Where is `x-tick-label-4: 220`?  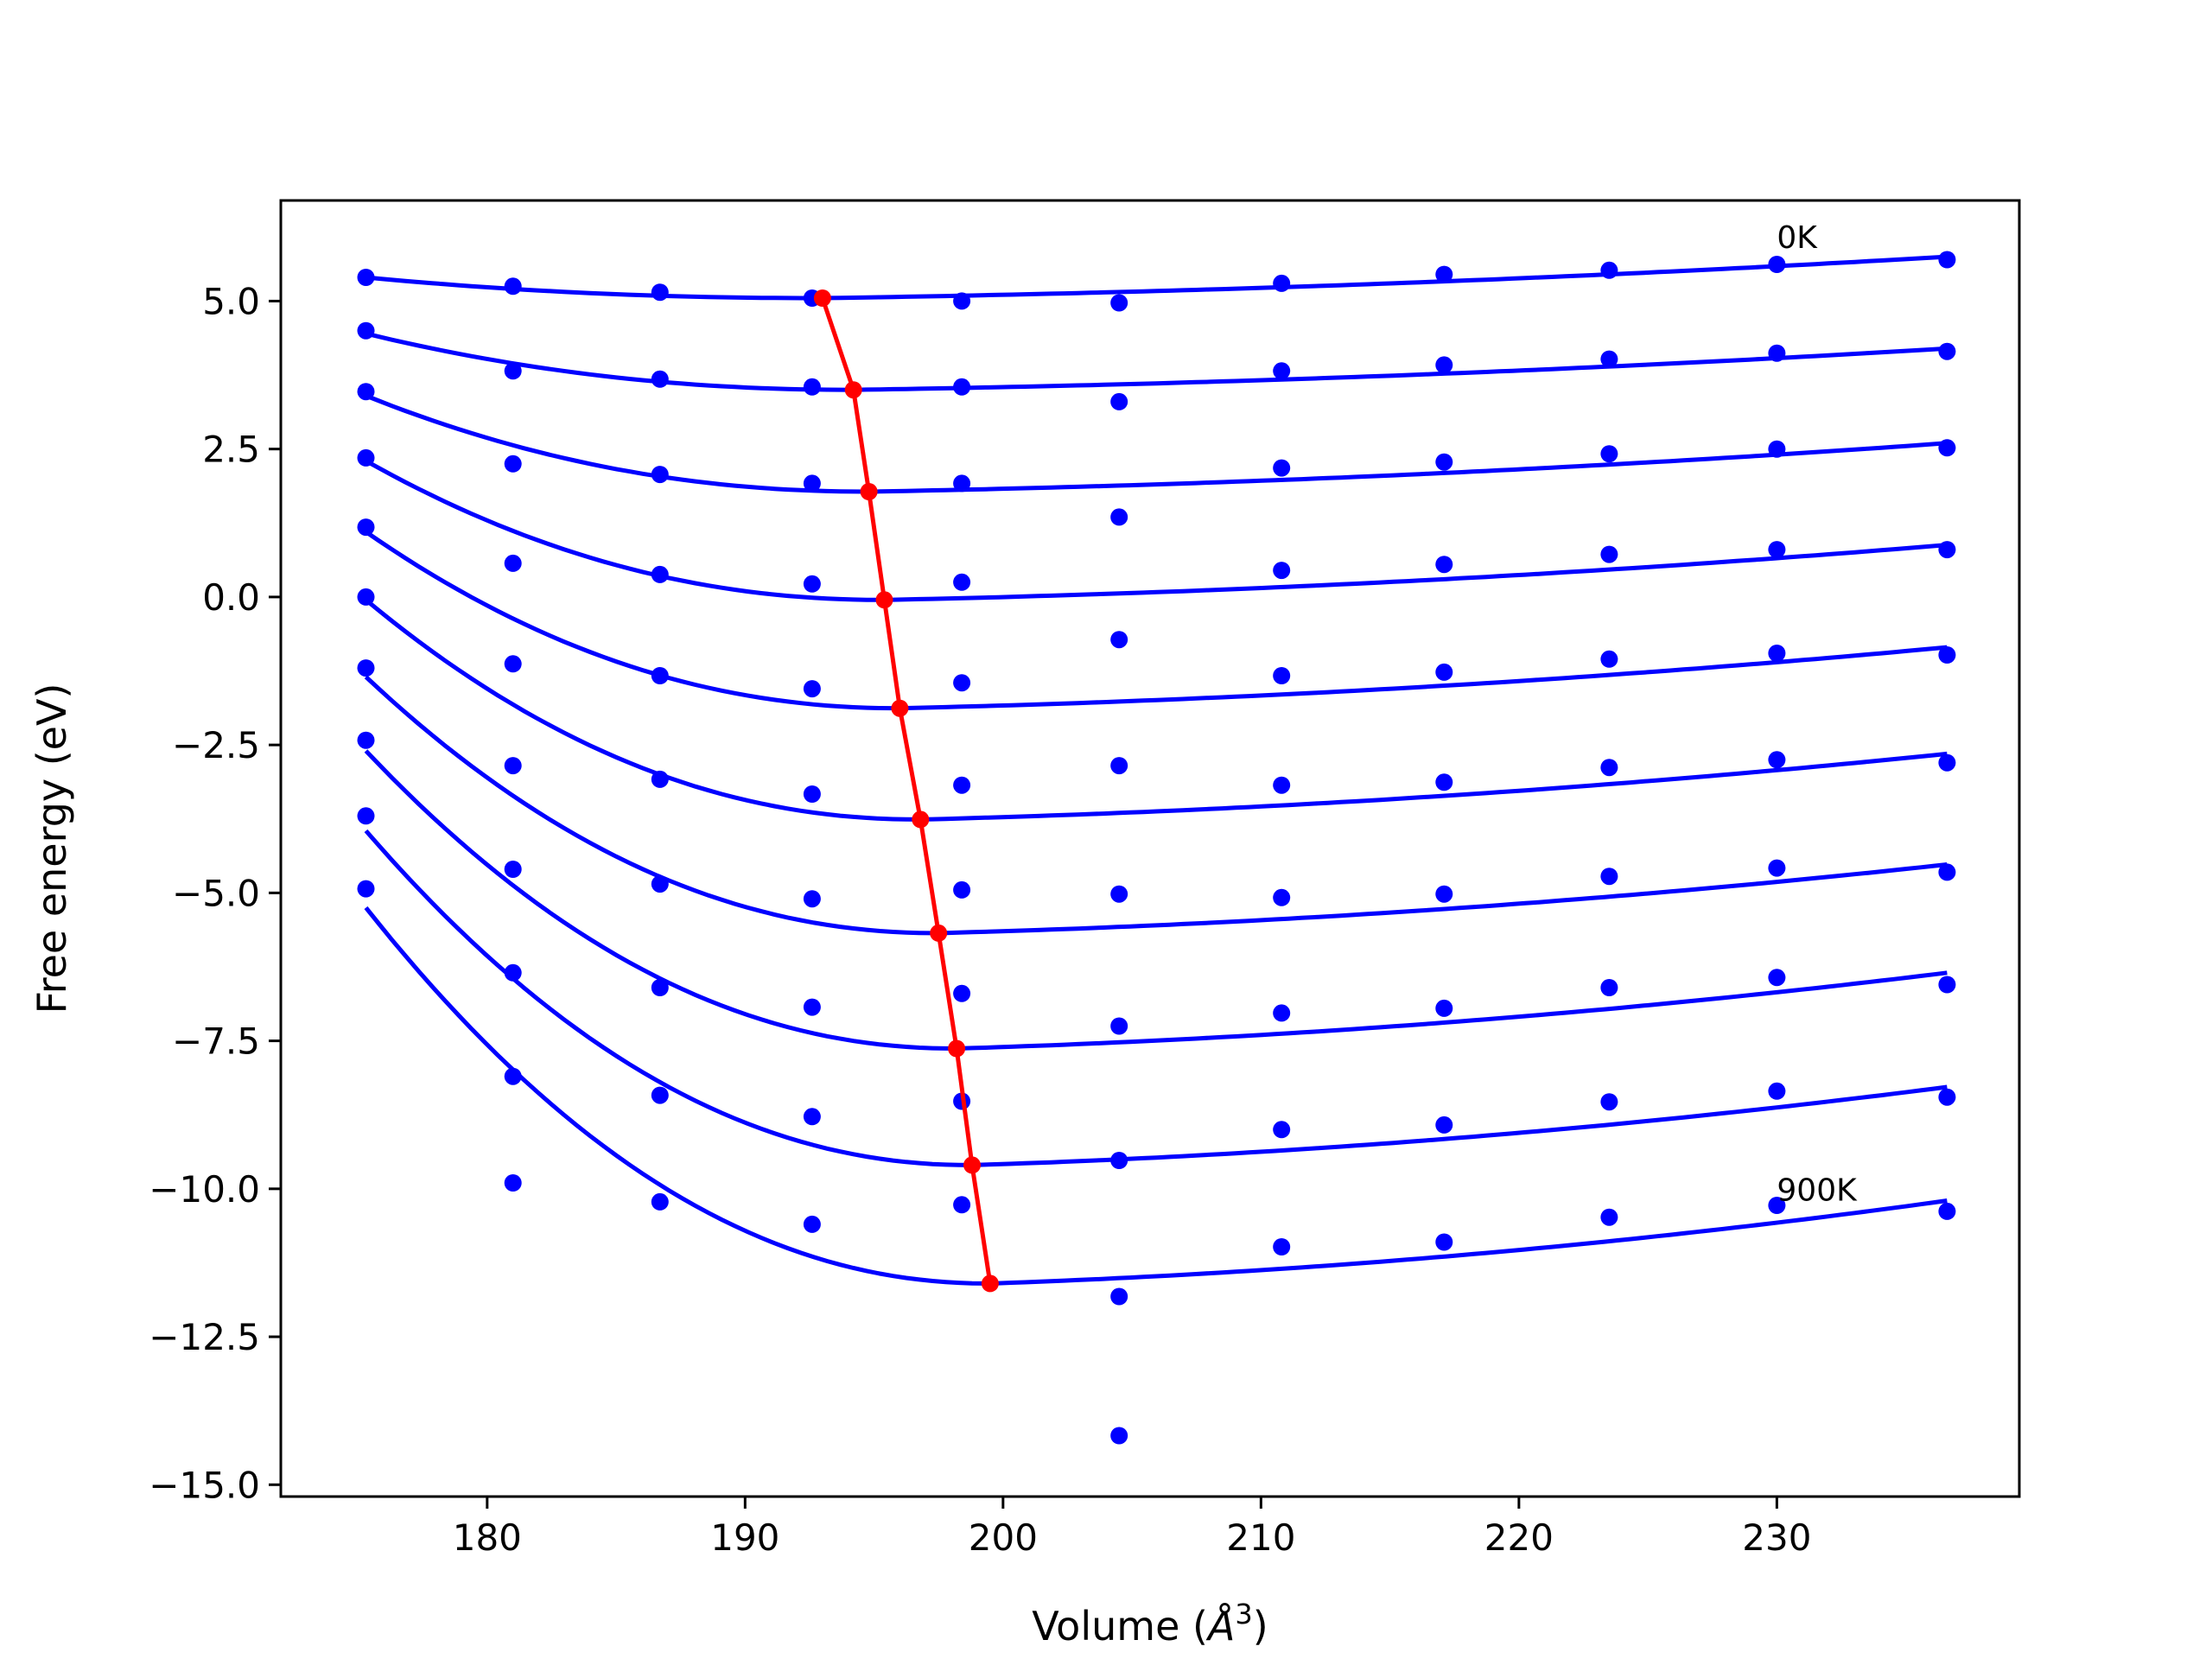
x-tick-label-4: 220 is located at coordinates (1519, 1537).